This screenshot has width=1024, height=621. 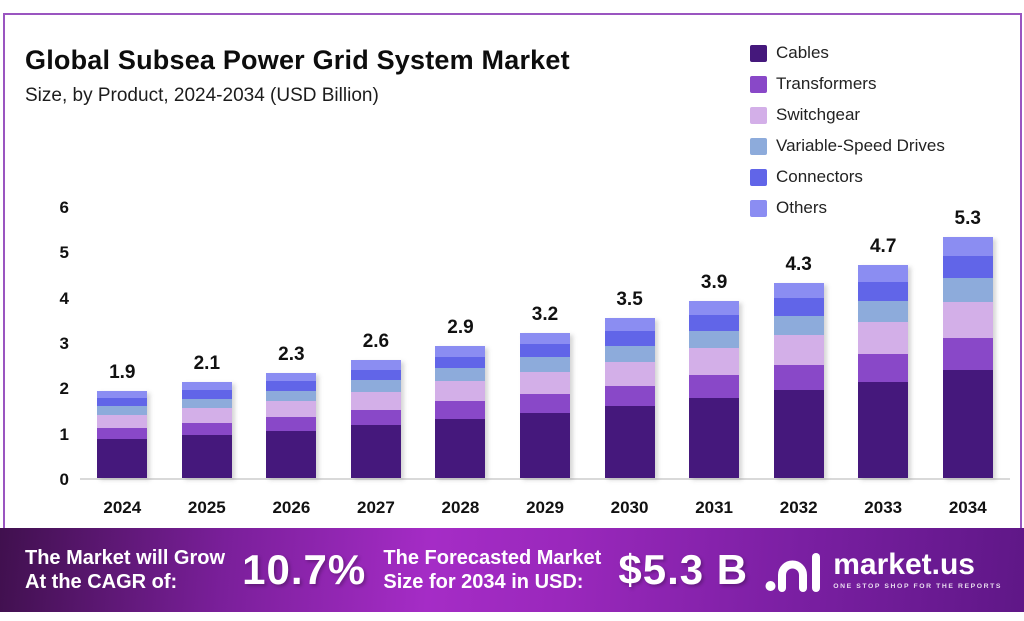 What do you see at coordinates (847, 53) in the screenshot?
I see `legend-item-cables: Cables` at bounding box center [847, 53].